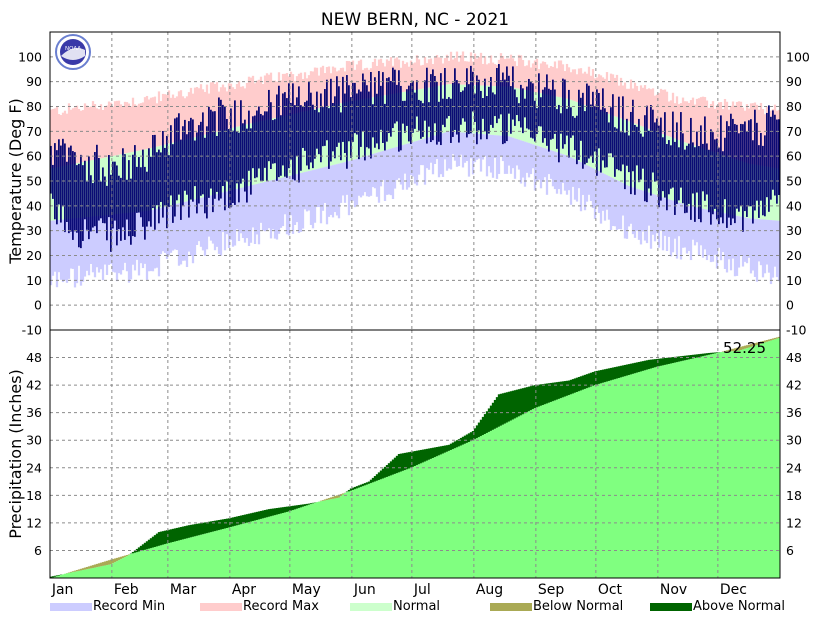  Describe the element at coordinates (34, 255) in the screenshot. I see `temp-tick-left: 20` at that location.